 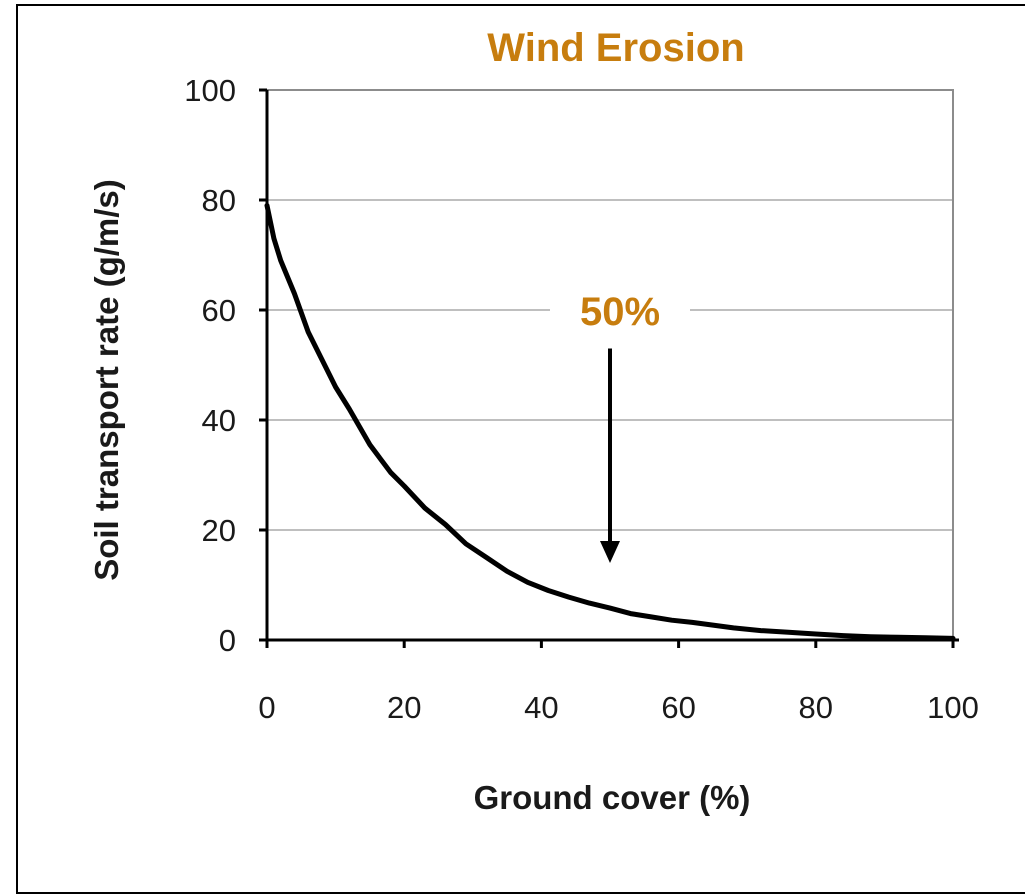 What do you see at coordinates (610, 552) in the screenshot?
I see `annotation-arrow-head` at bounding box center [610, 552].